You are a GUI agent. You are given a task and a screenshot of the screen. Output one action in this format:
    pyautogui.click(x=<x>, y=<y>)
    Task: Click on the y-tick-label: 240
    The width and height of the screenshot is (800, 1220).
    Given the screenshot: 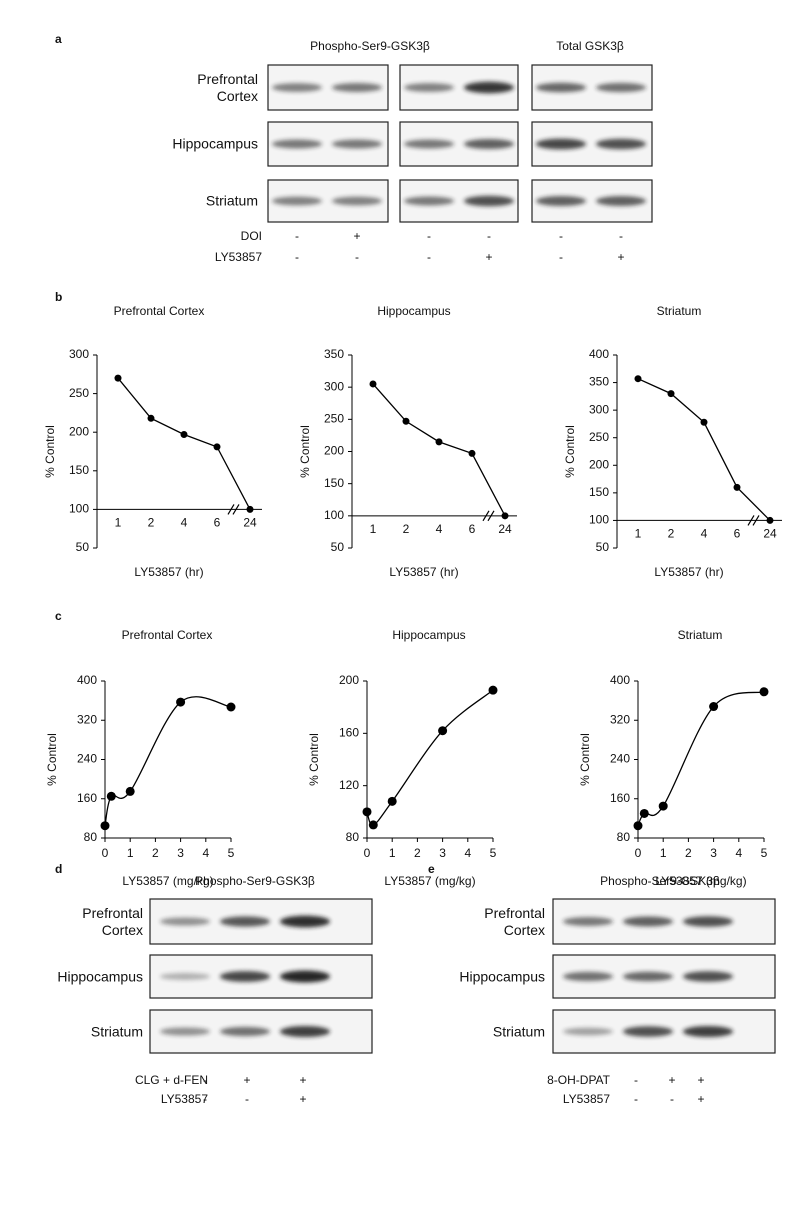 What is the action you would take?
    pyautogui.click(x=87, y=759)
    